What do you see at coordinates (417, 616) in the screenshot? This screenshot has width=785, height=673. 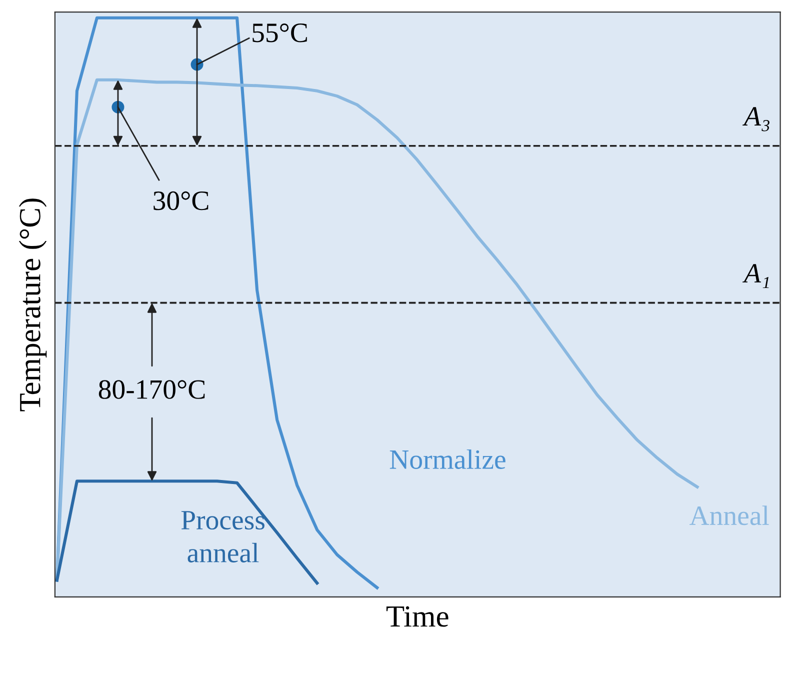 I see `x-axis-title: Time` at bounding box center [417, 616].